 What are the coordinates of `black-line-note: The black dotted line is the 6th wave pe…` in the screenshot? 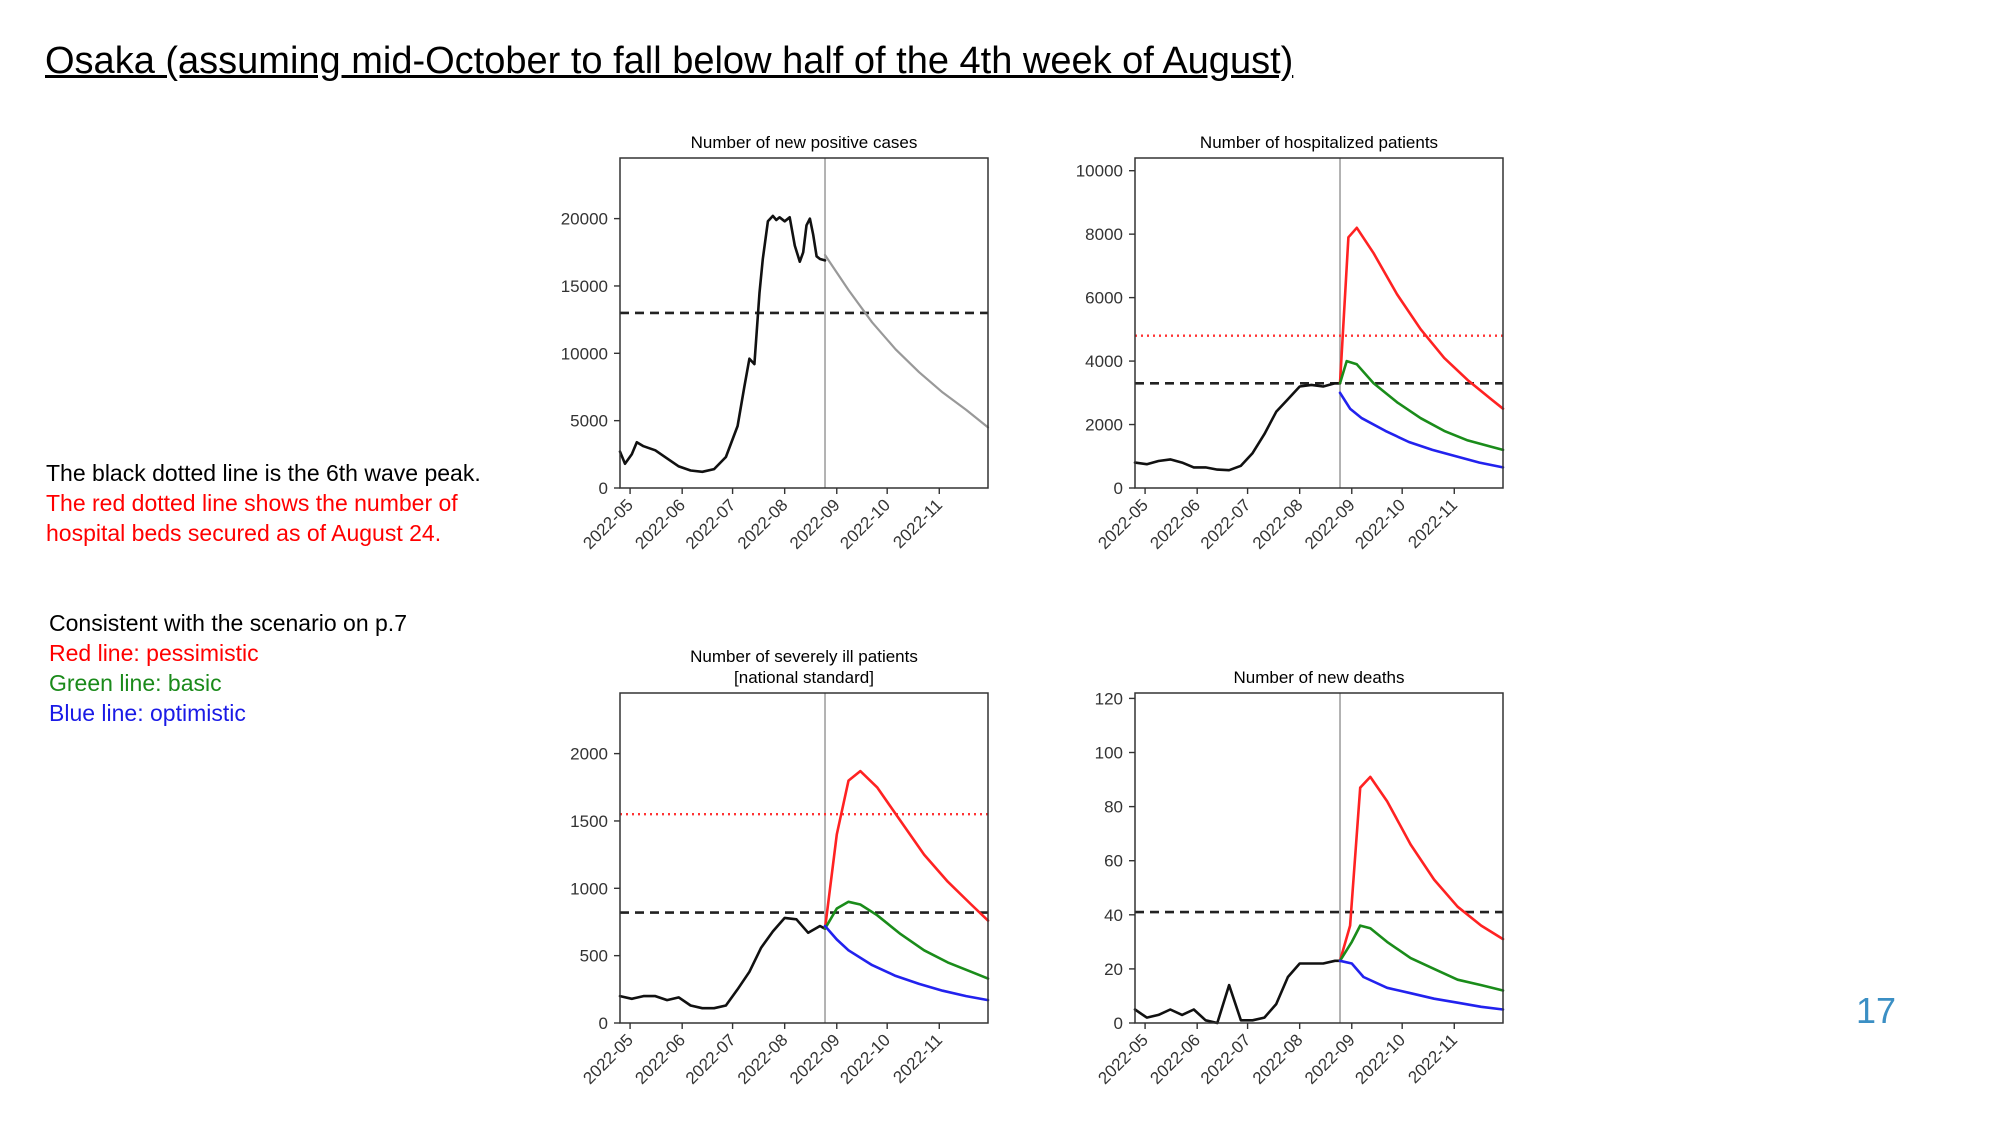 It's located at (263, 473).